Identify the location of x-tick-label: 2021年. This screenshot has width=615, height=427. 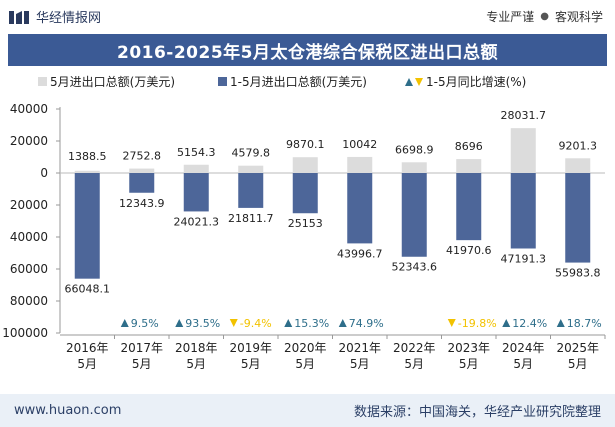
(359, 348).